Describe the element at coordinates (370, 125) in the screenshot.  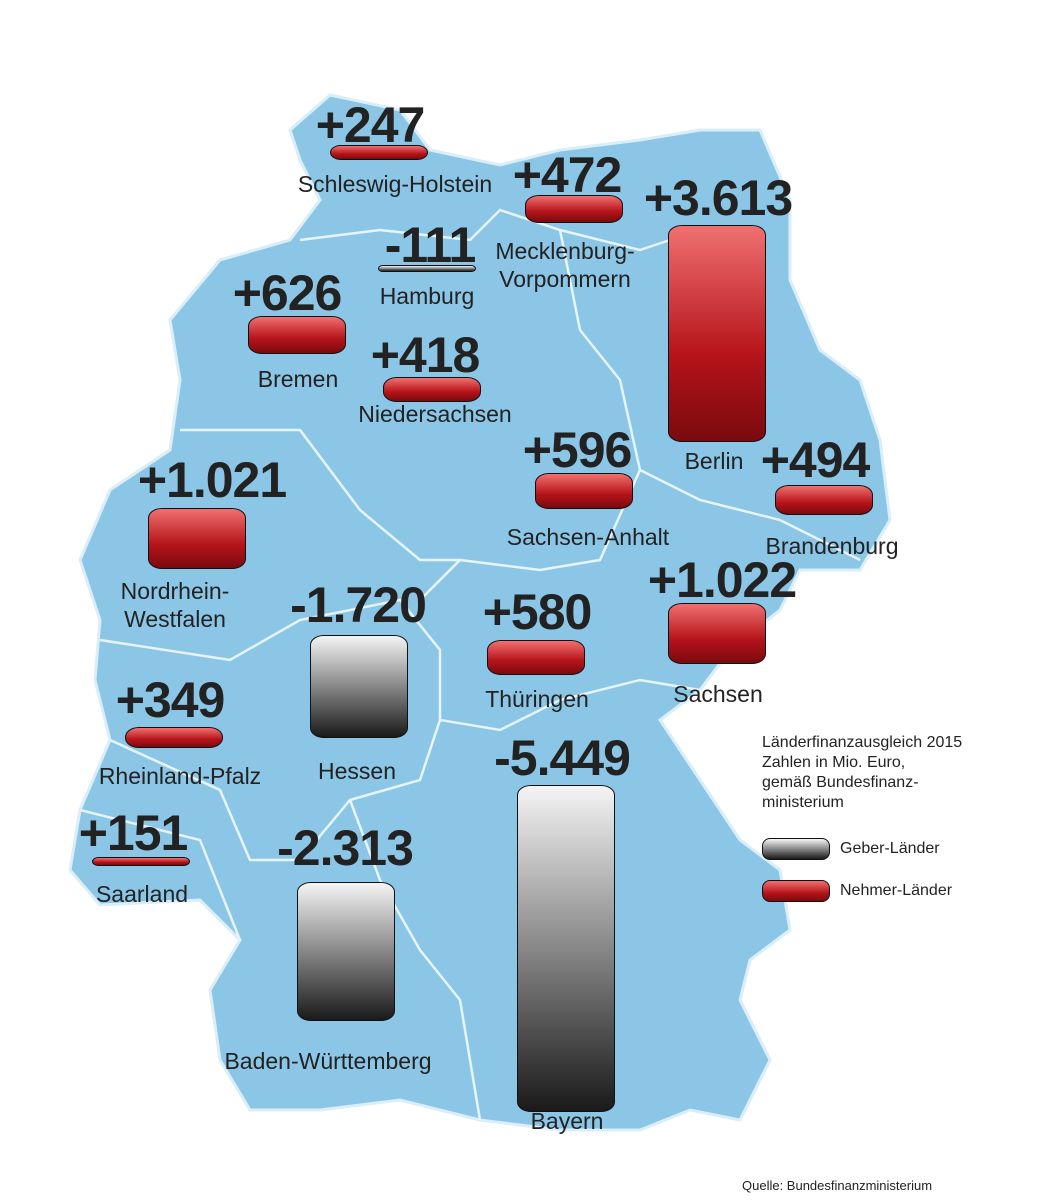
I see `value-label: +247` at that location.